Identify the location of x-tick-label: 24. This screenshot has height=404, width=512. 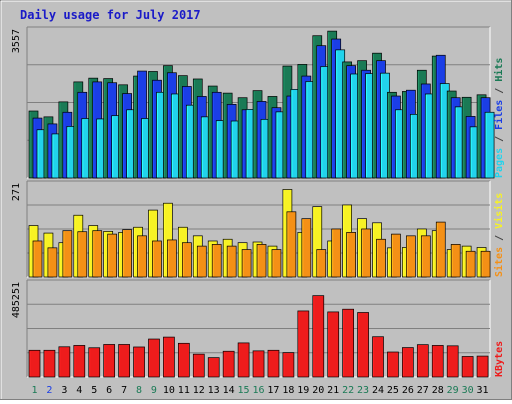
(378, 390).